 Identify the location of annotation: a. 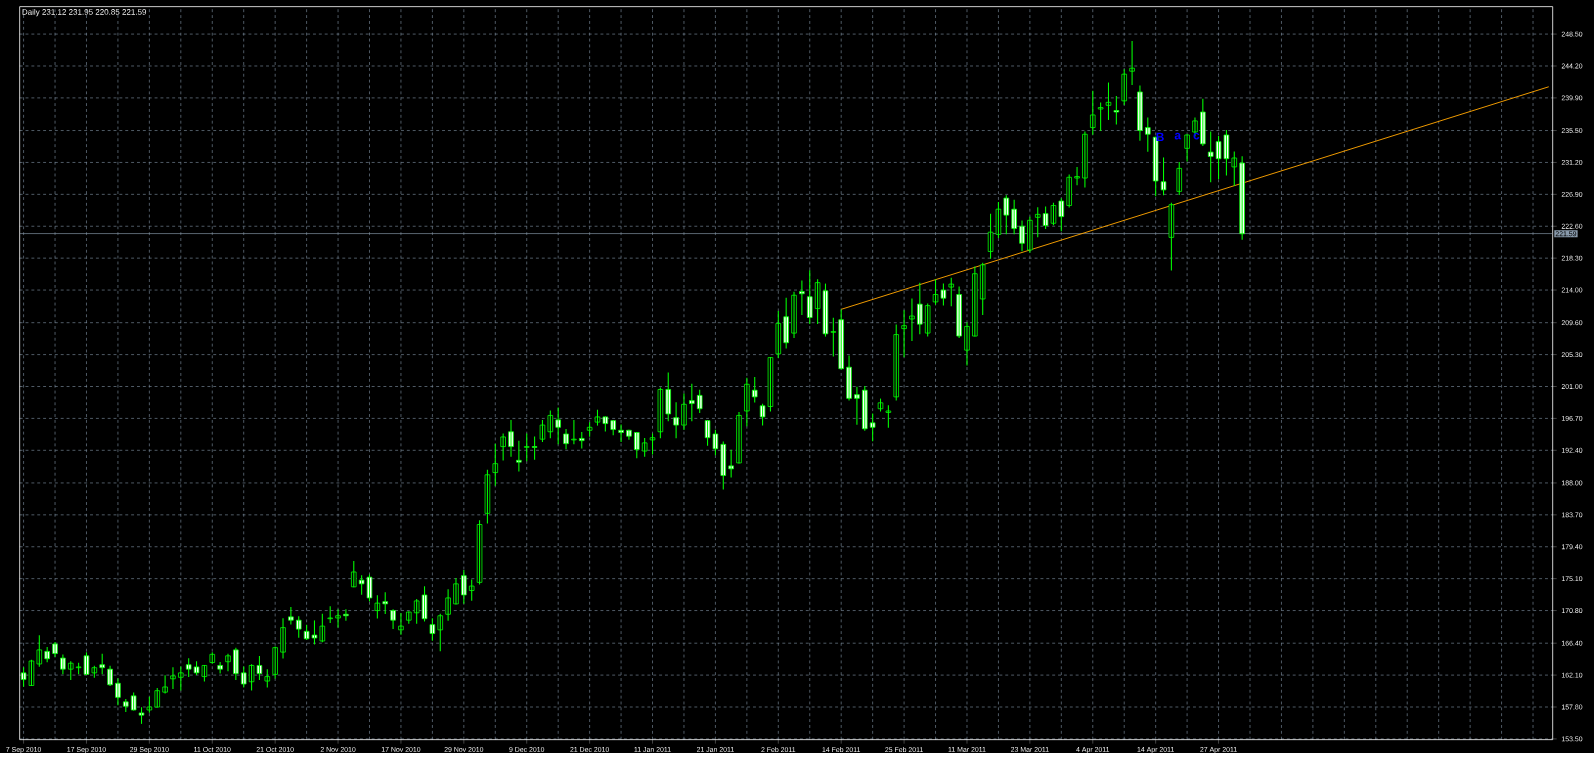
(1178, 136).